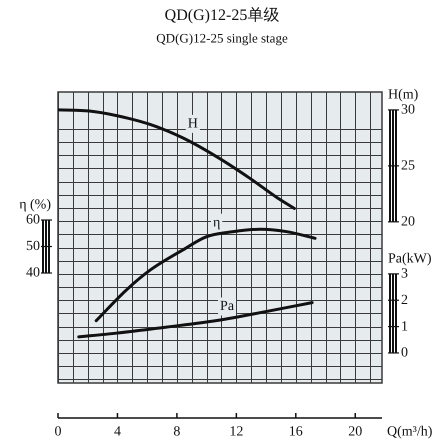  What do you see at coordinates (222, 15) in the screenshot?
I see `chart-title: QD(G)12-25单级` at bounding box center [222, 15].